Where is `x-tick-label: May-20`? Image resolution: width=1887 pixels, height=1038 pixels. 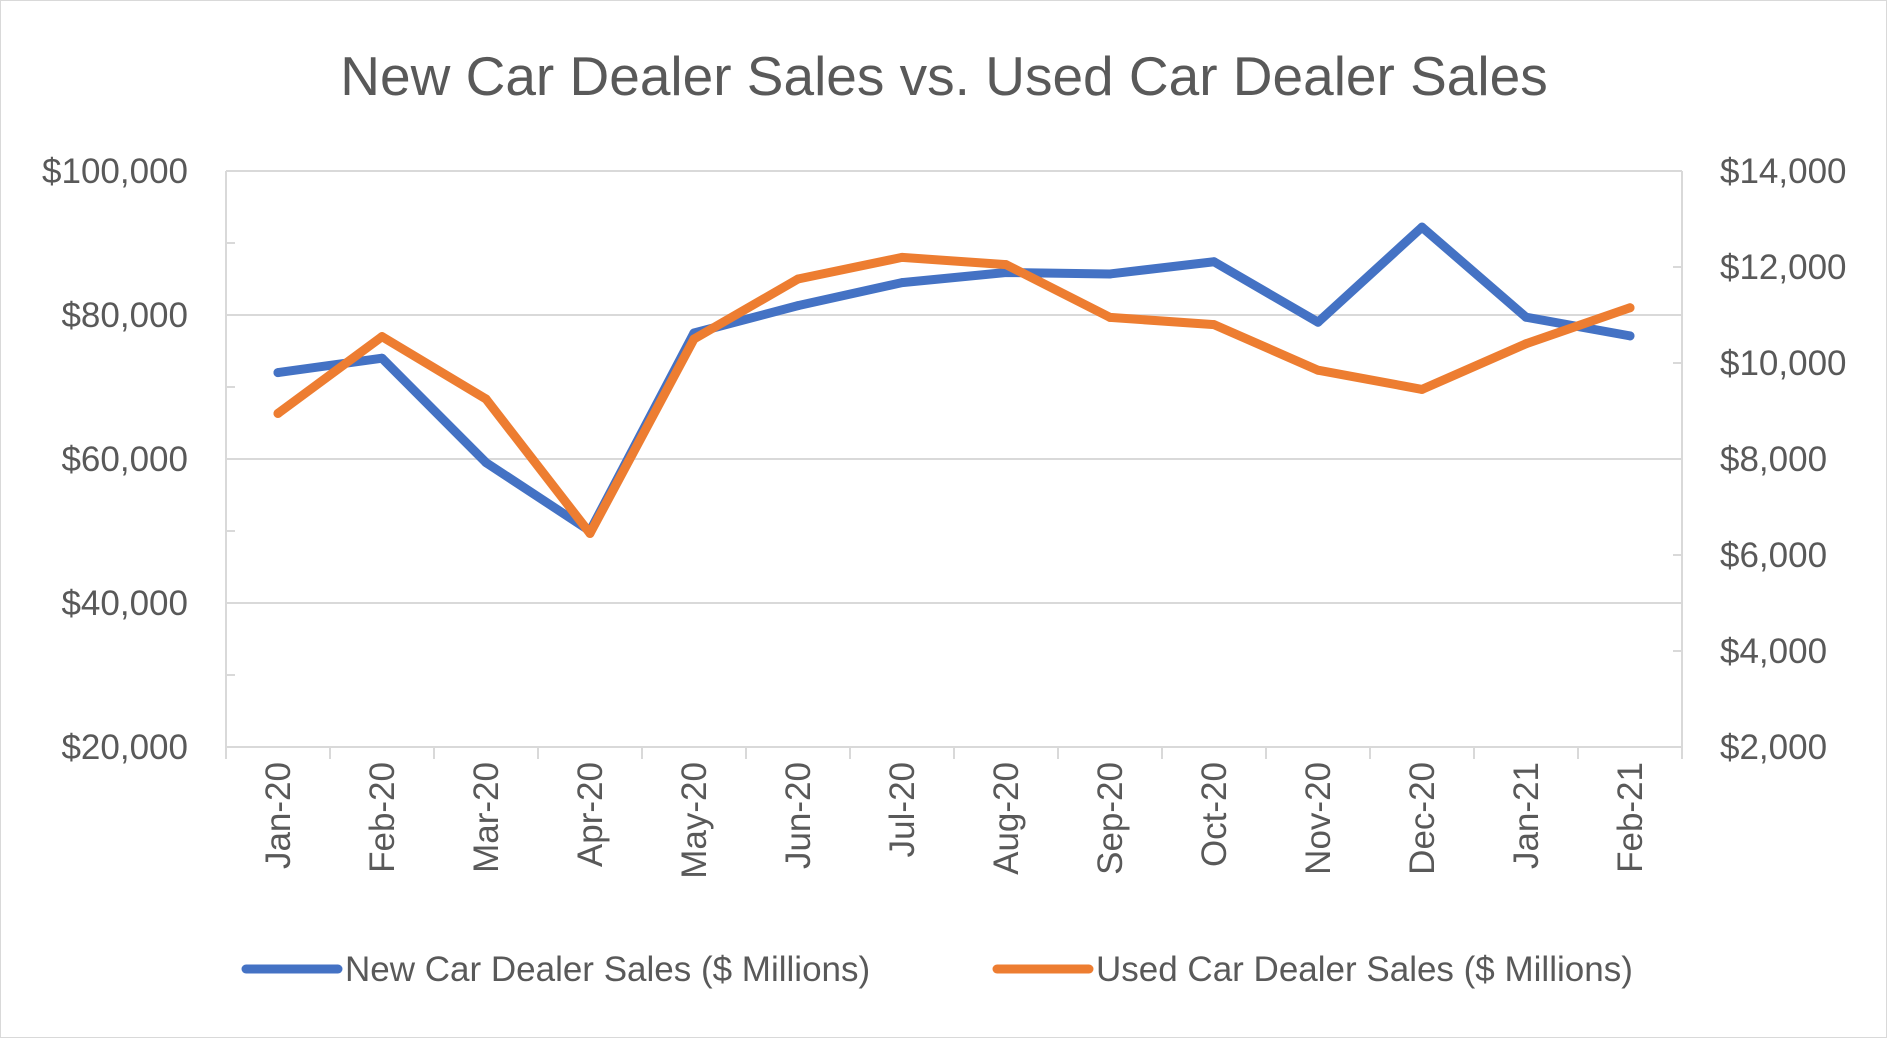
x-tick-label: May-20 is located at coordinates (694, 820).